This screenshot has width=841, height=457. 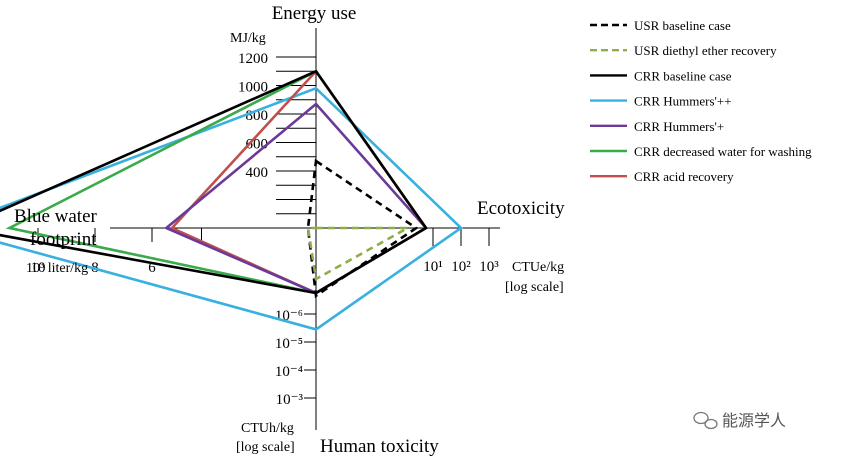 I want to click on axis-unit-energy: MJ/kg, so click(x=248, y=38).